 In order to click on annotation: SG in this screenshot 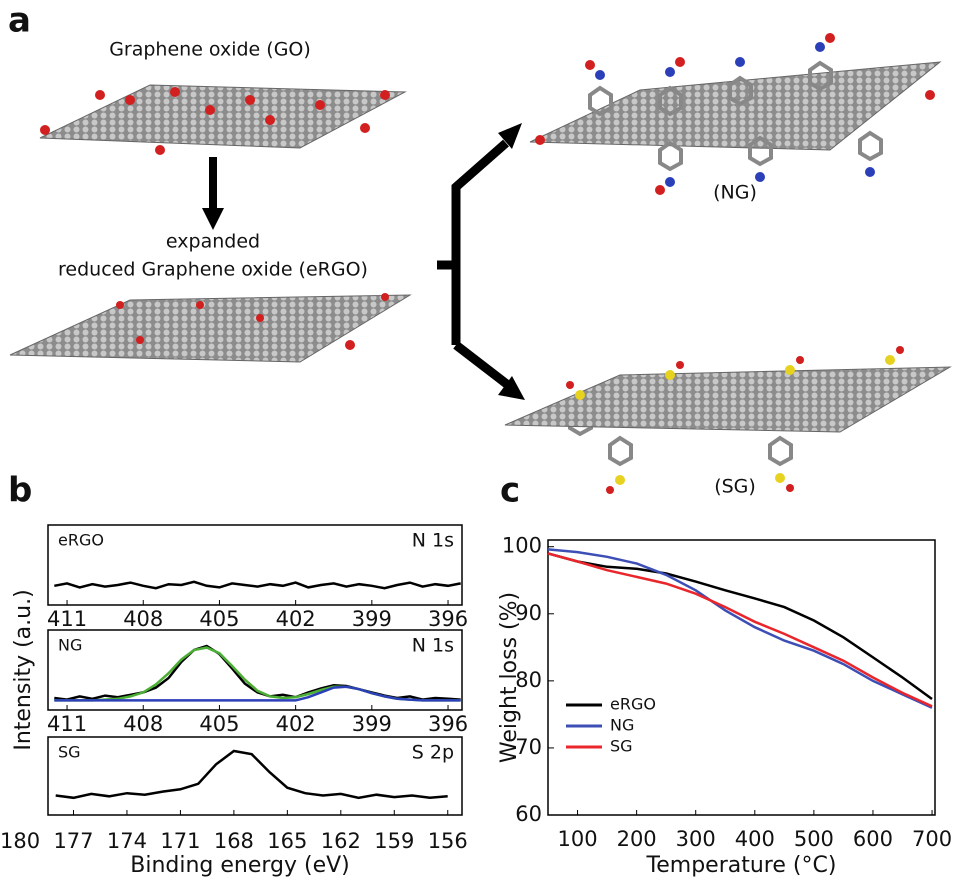, I will do `click(69, 752)`.